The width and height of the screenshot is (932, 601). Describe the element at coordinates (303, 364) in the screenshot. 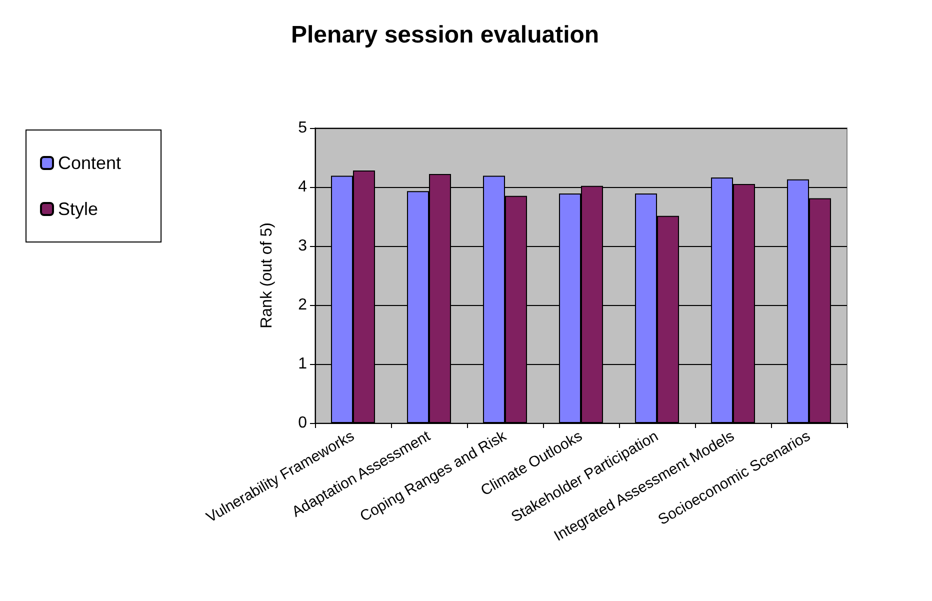

I see `y-tick-label: 1` at that location.